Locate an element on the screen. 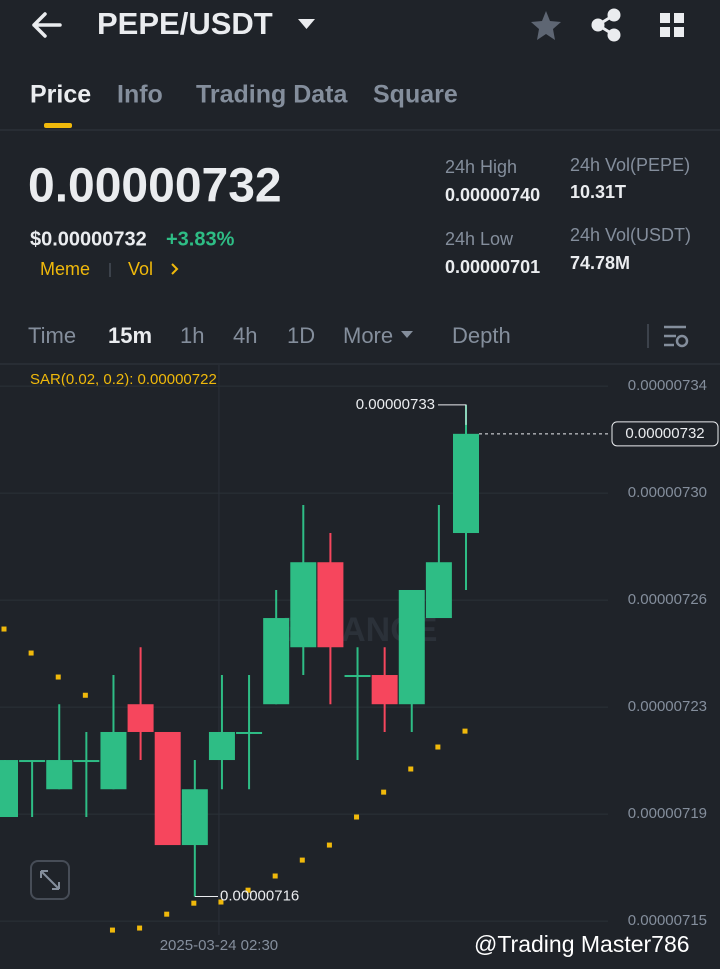 The height and width of the screenshot is (969, 720). stat-label: 24h High is located at coordinates (481, 167).